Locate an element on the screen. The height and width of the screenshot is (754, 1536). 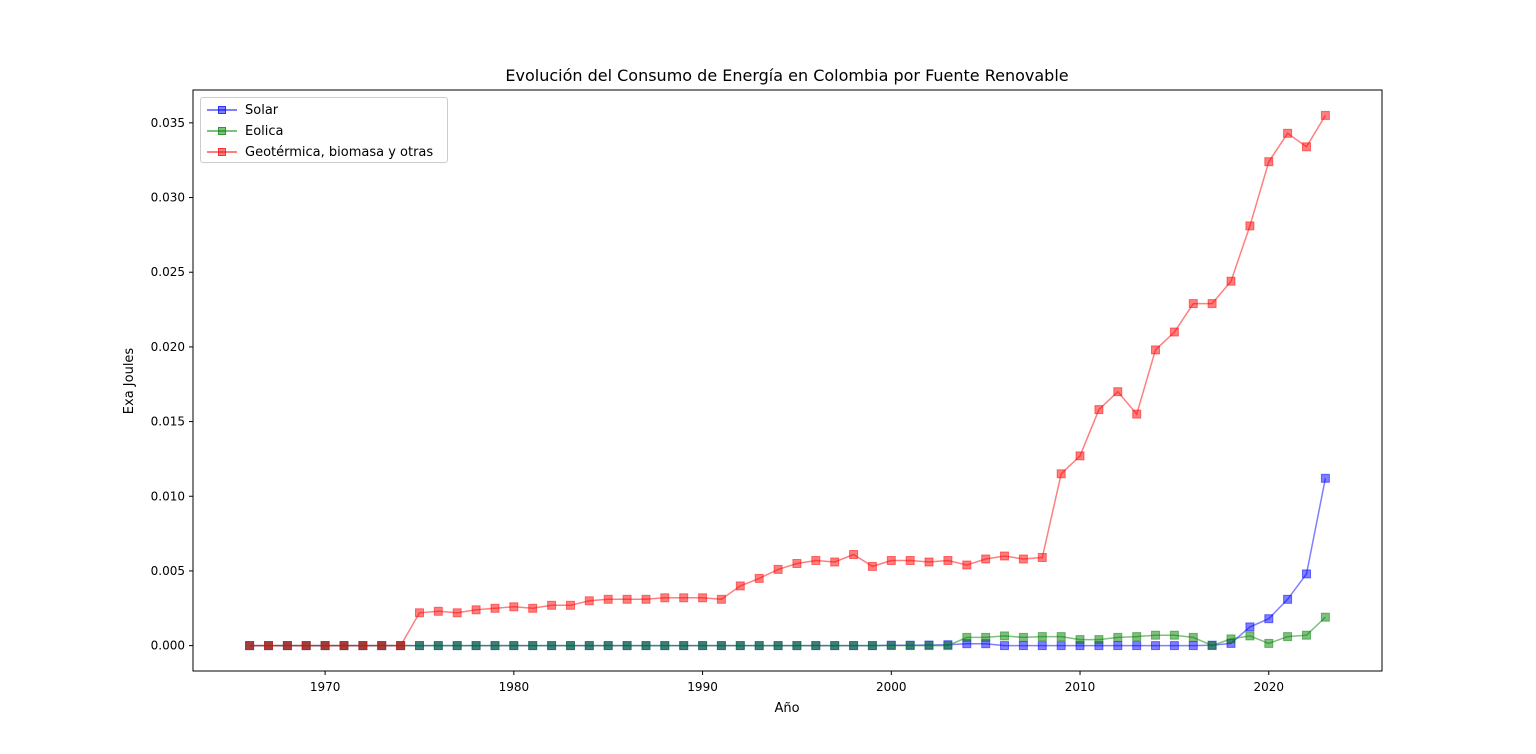
y-tick-label: 0.035 is located at coordinates (168, 123).